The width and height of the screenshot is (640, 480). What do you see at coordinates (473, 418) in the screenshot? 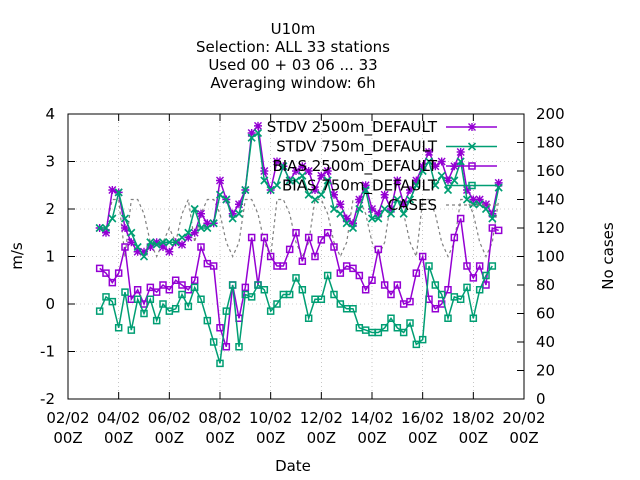
I see `x-tick-label: 18/02` at bounding box center [473, 418].